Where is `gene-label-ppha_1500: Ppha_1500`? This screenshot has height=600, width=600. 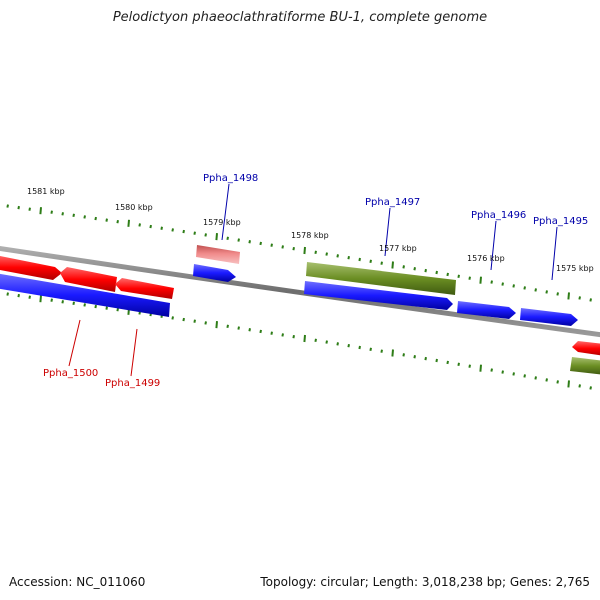
gene-label-ppha_1500: Ppha_1500 is located at coordinates (70, 373).